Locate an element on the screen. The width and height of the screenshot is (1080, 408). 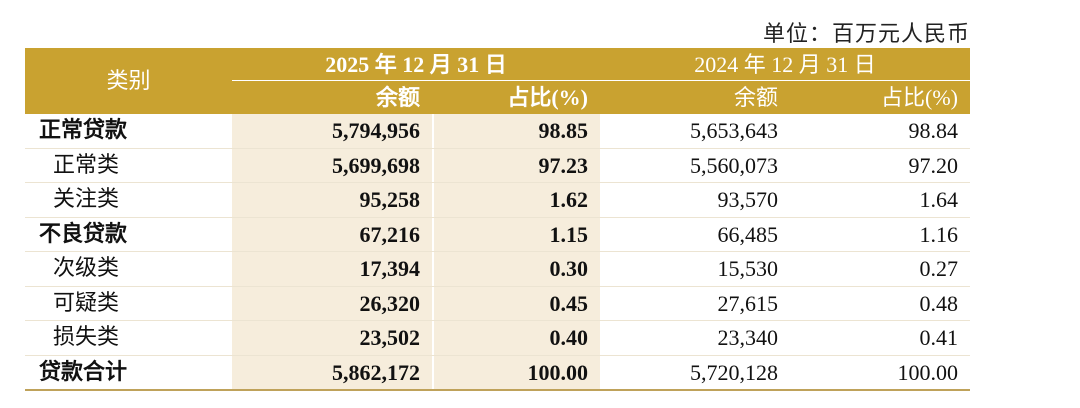
table-cell: 5,560,073 is located at coordinates (734, 165).